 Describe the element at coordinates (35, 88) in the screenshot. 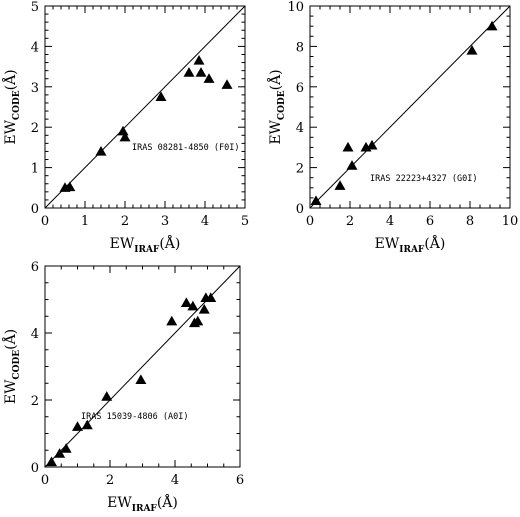

I see `y-tick-label: 3` at that location.